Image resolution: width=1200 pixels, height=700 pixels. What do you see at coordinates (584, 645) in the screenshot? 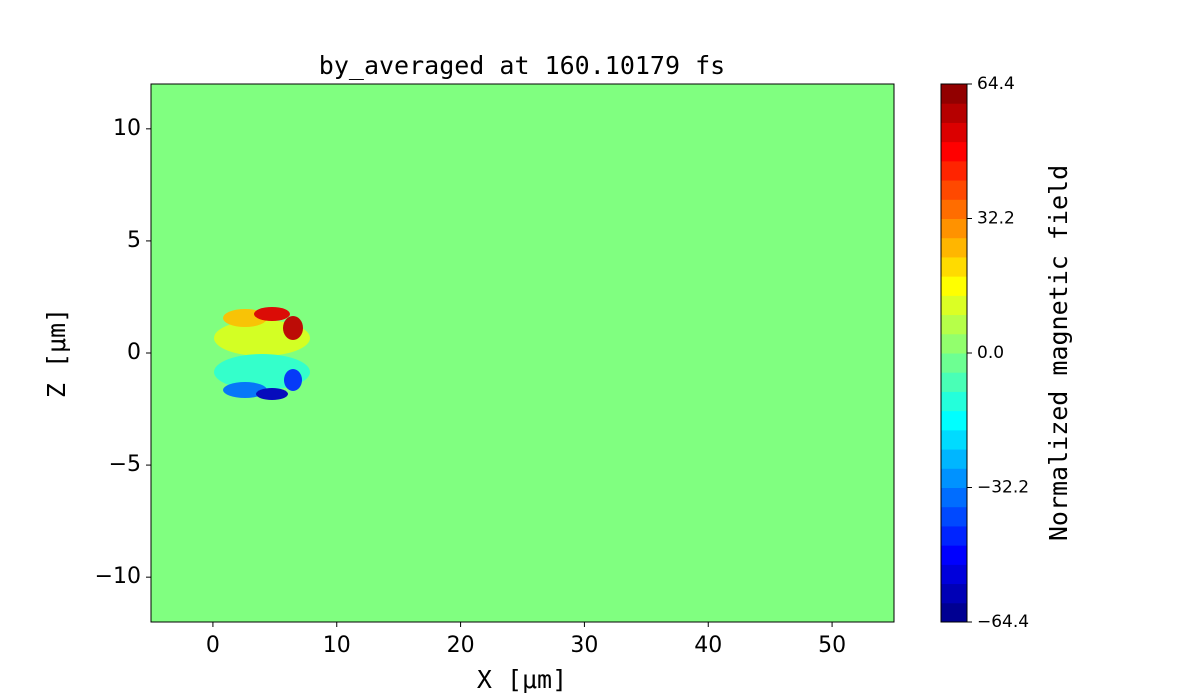
I see `x-tick-label: 30` at bounding box center [584, 645].